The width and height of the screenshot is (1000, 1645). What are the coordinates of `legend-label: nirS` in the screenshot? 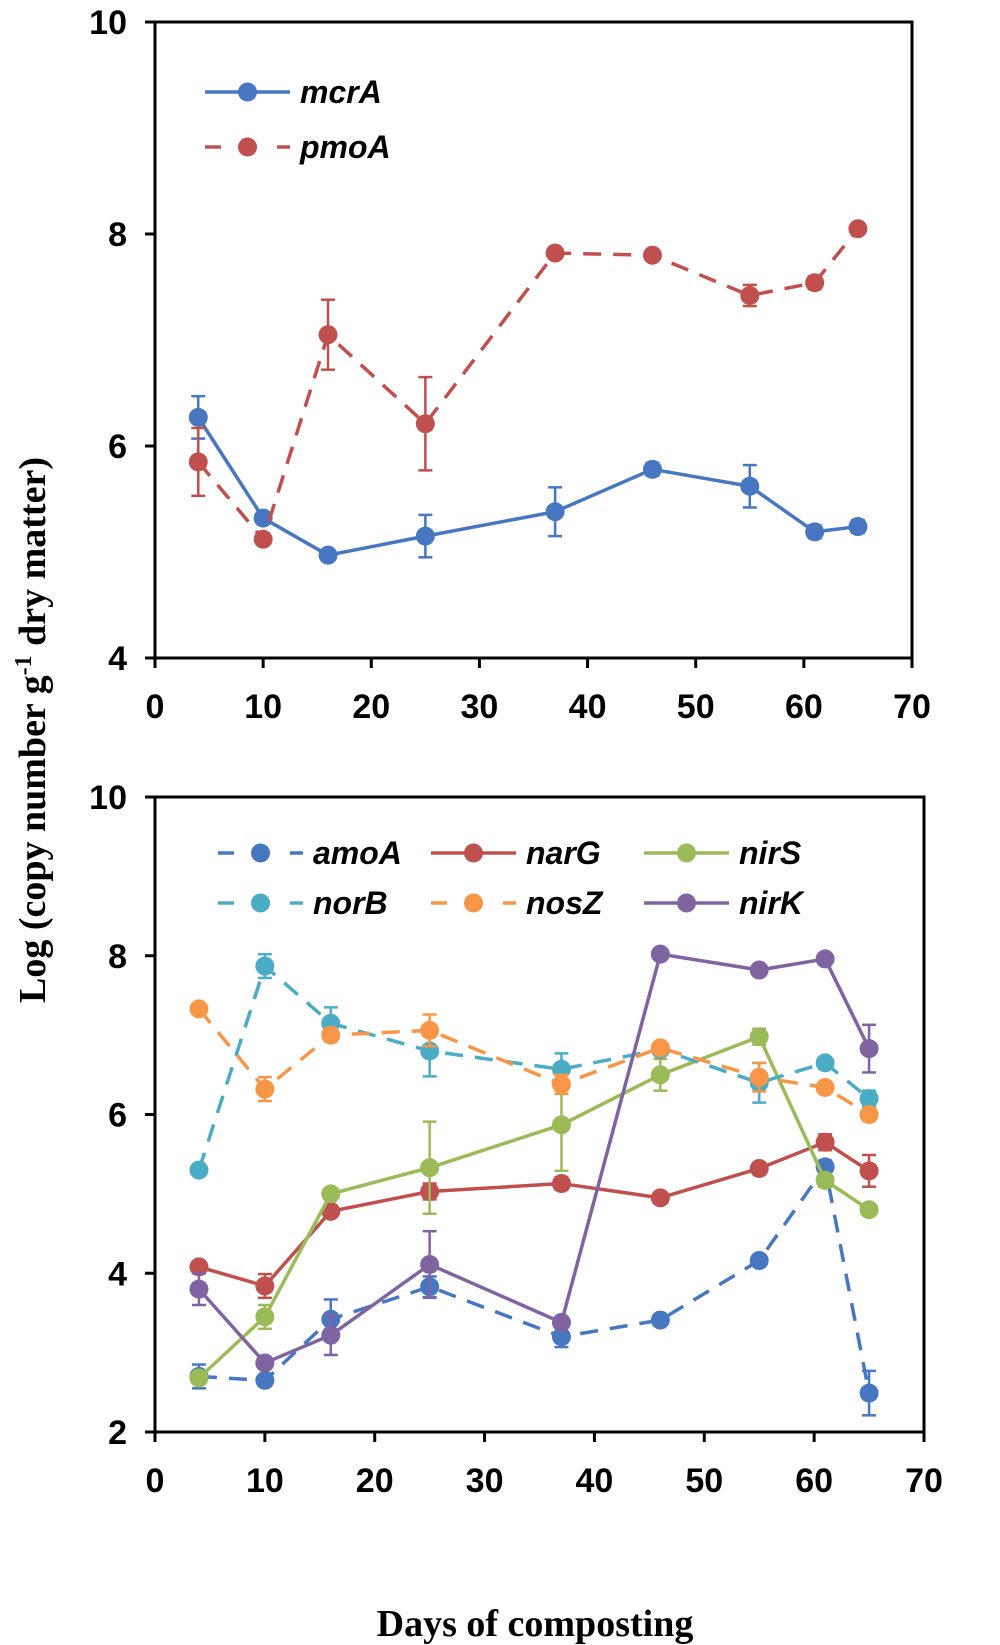 It's located at (770, 853).